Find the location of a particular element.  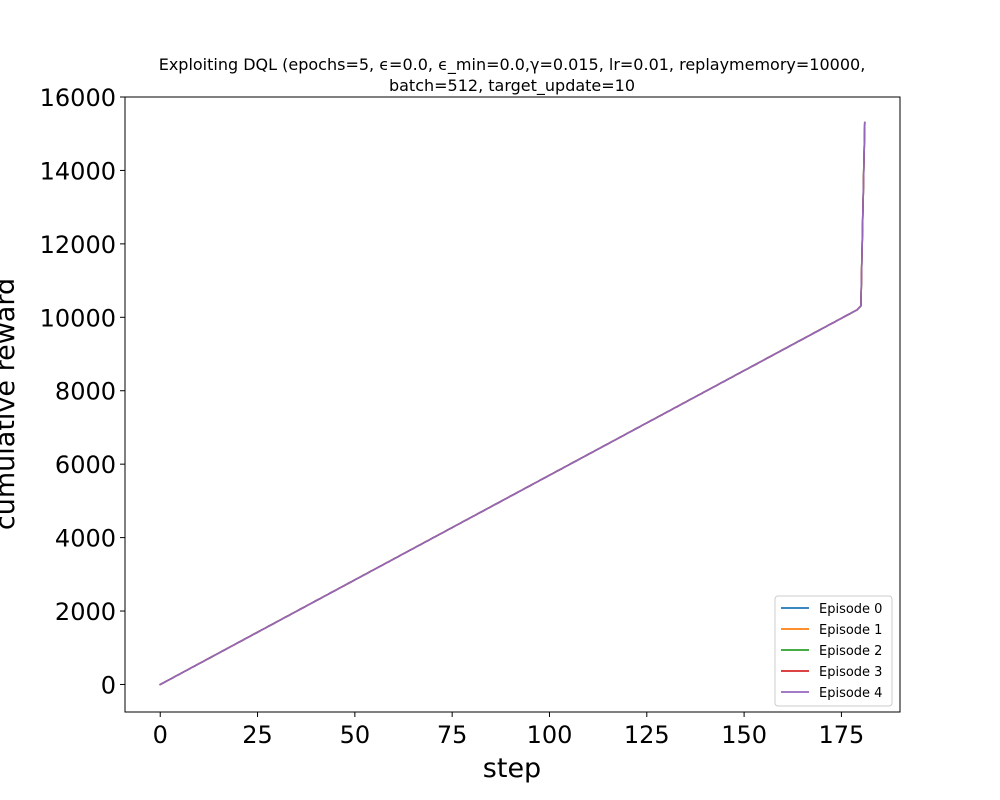

legend-label-episode-1: Episode 1 is located at coordinates (850, 630).